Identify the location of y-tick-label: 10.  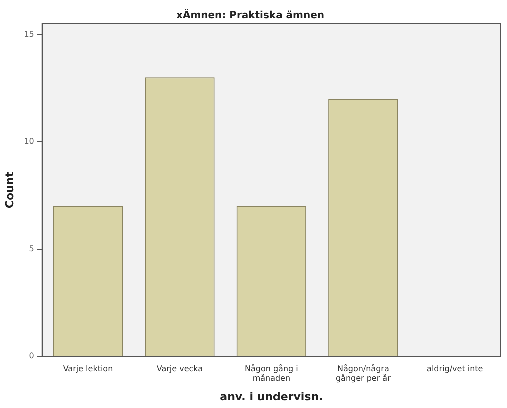
(29, 141).